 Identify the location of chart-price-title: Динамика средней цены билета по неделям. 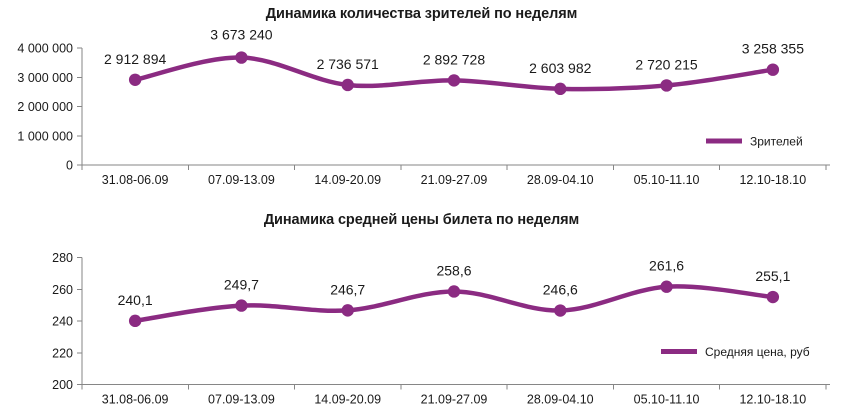
(421, 220).